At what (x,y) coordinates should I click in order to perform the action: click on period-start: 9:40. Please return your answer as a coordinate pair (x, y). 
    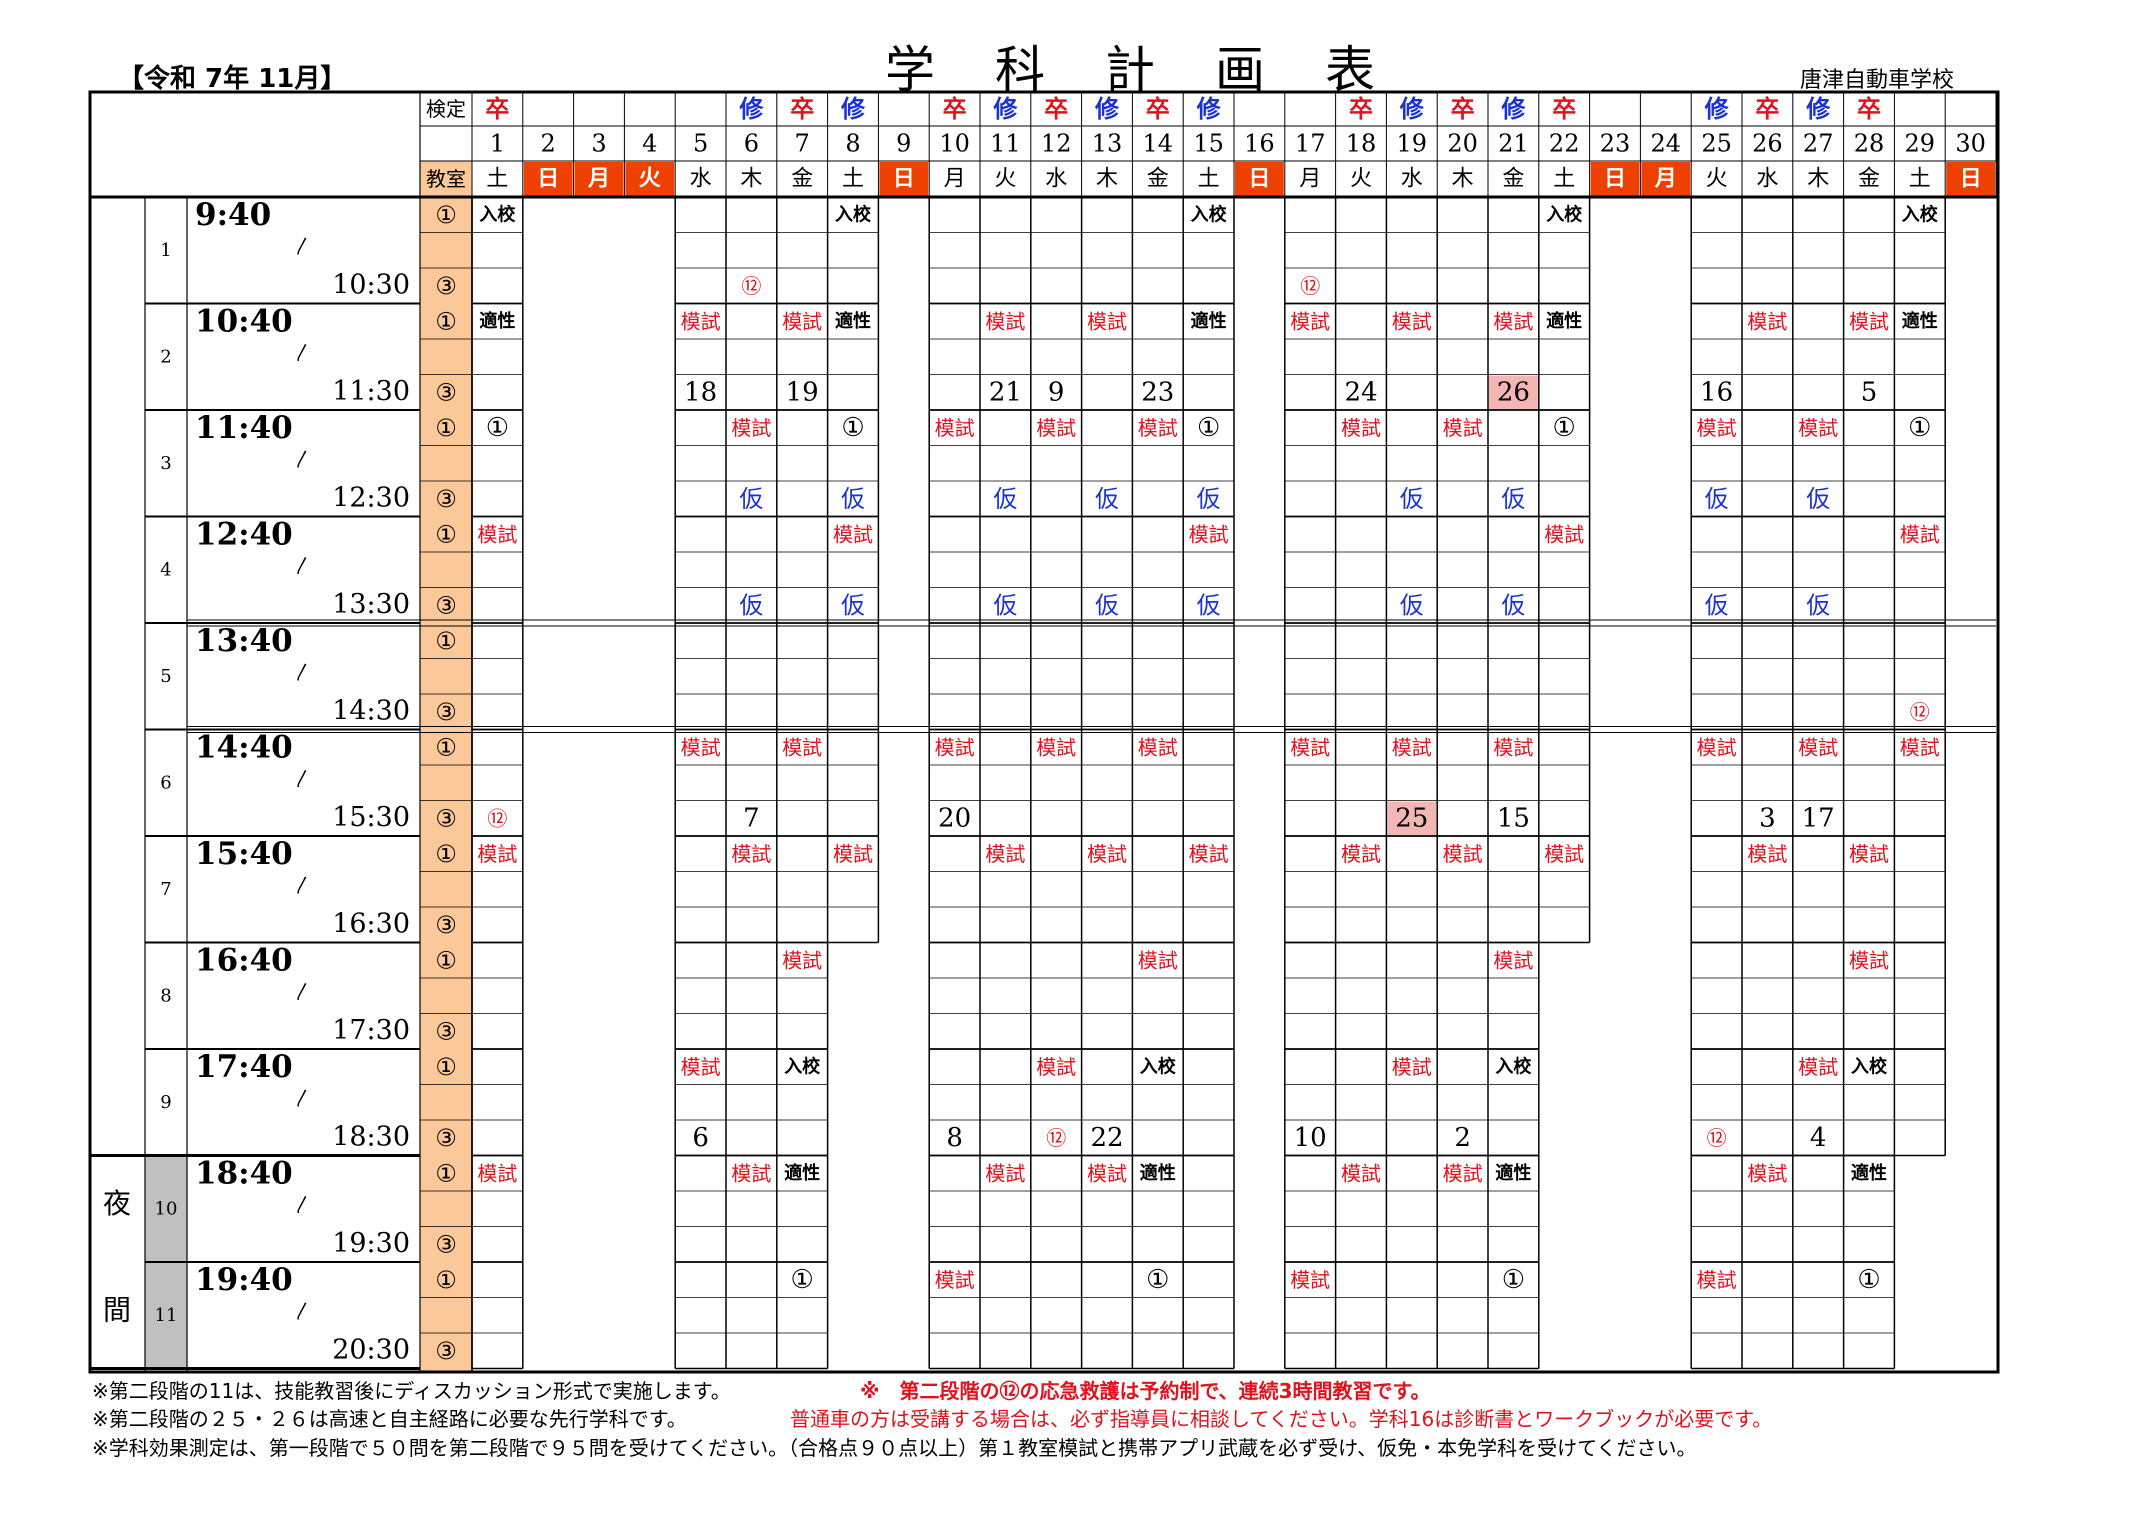
    Looking at the image, I should click on (233, 215).